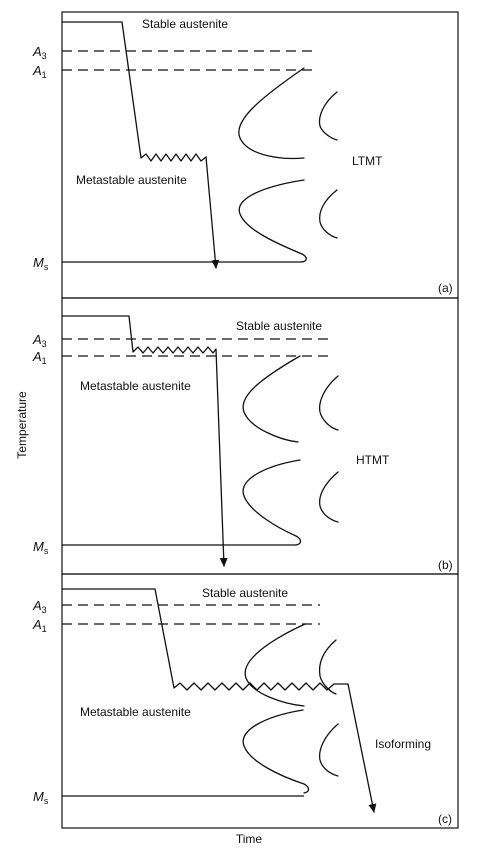 This screenshot has height=849, width=500. I want to click on panel-b-process-label: HTMT, so click(373, 460).